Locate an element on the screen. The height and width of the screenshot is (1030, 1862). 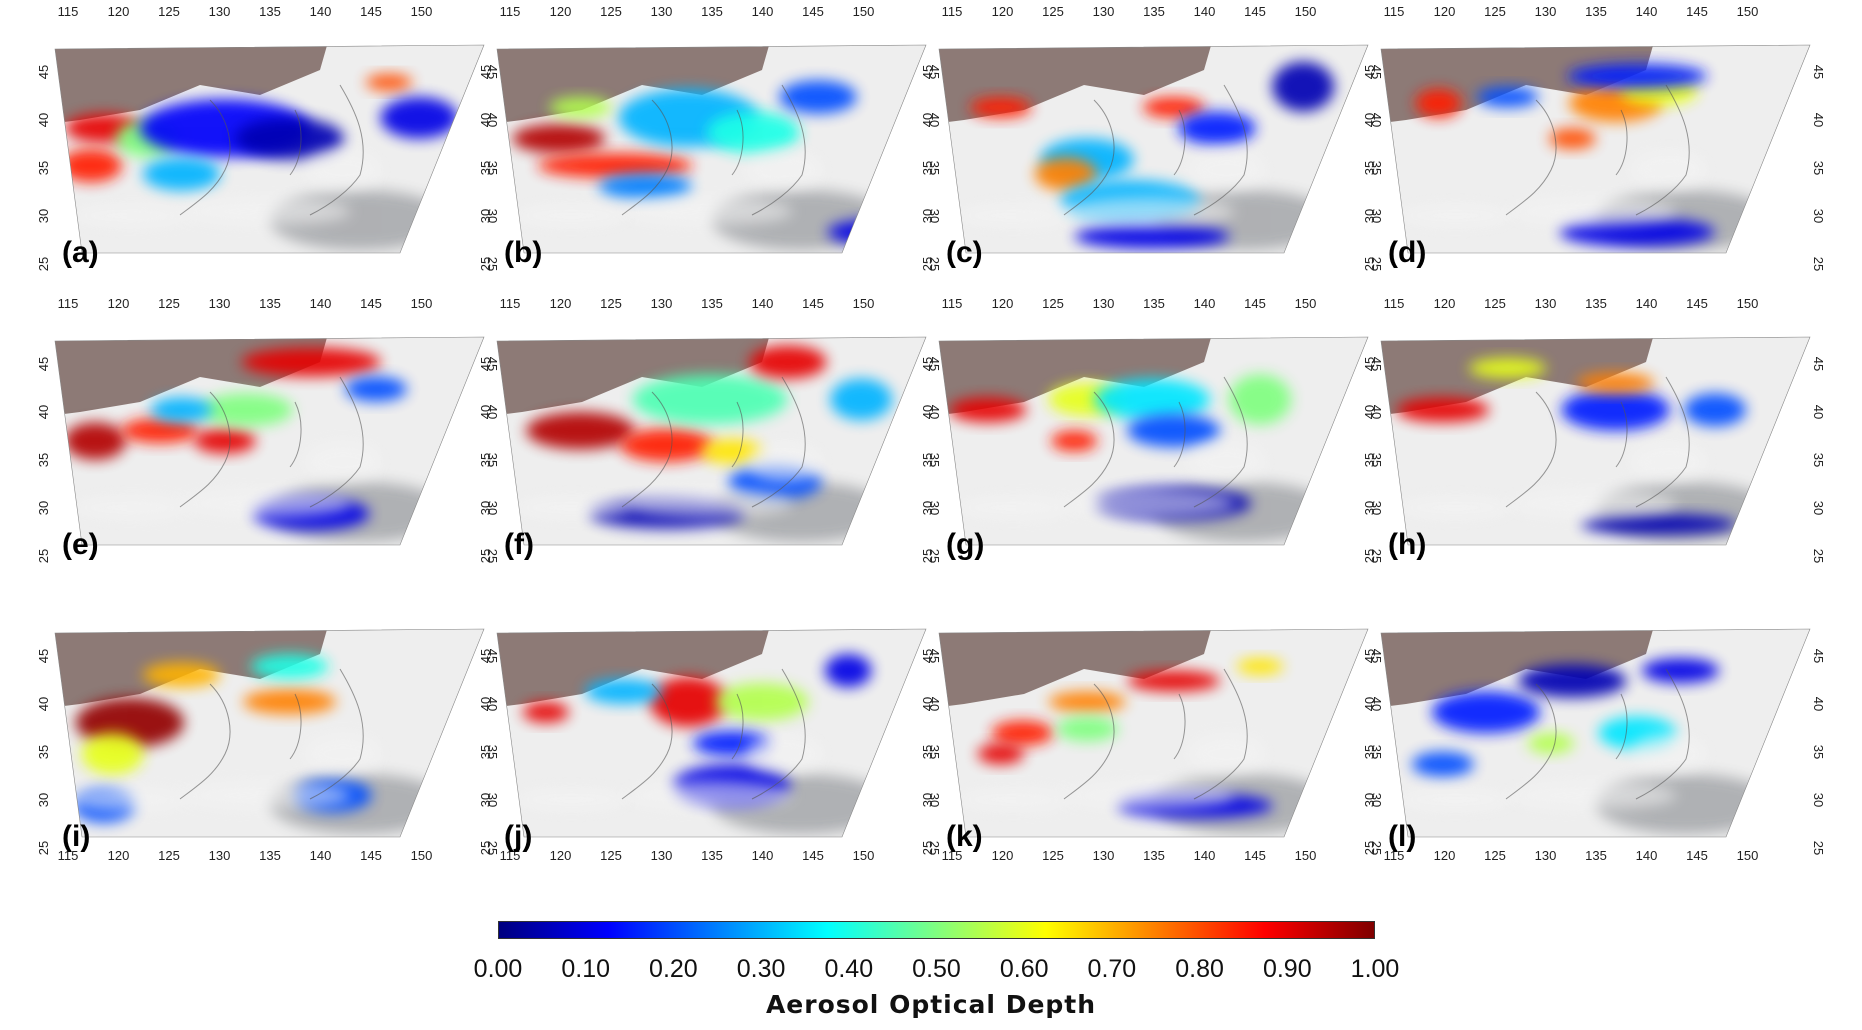
panel-label: (c) is located at coordinates (964, 252).